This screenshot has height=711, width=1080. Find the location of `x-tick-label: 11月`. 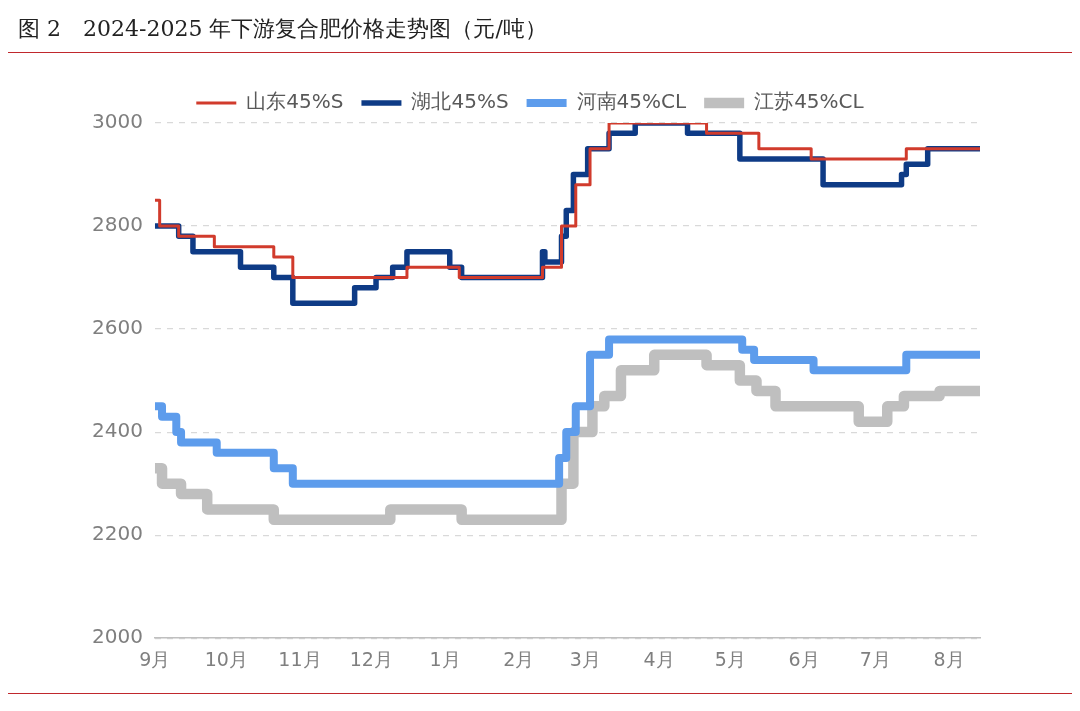

x-tick-label: 11月 is located at coordinates (300, 658).